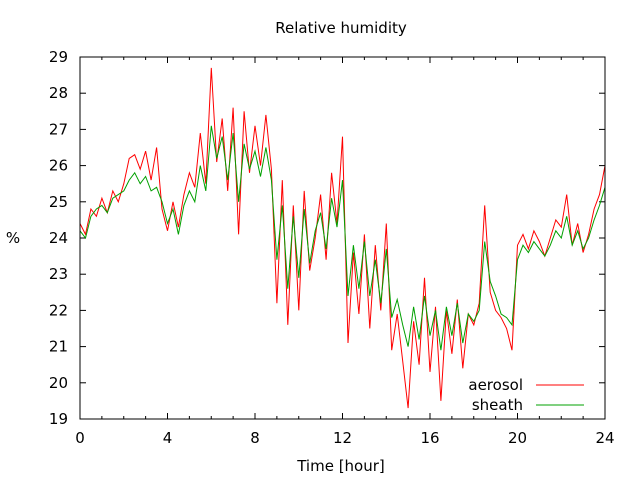 This screenshot has height=480, width=640. I want to click on x-tick-label: 24, so click(604, 438).